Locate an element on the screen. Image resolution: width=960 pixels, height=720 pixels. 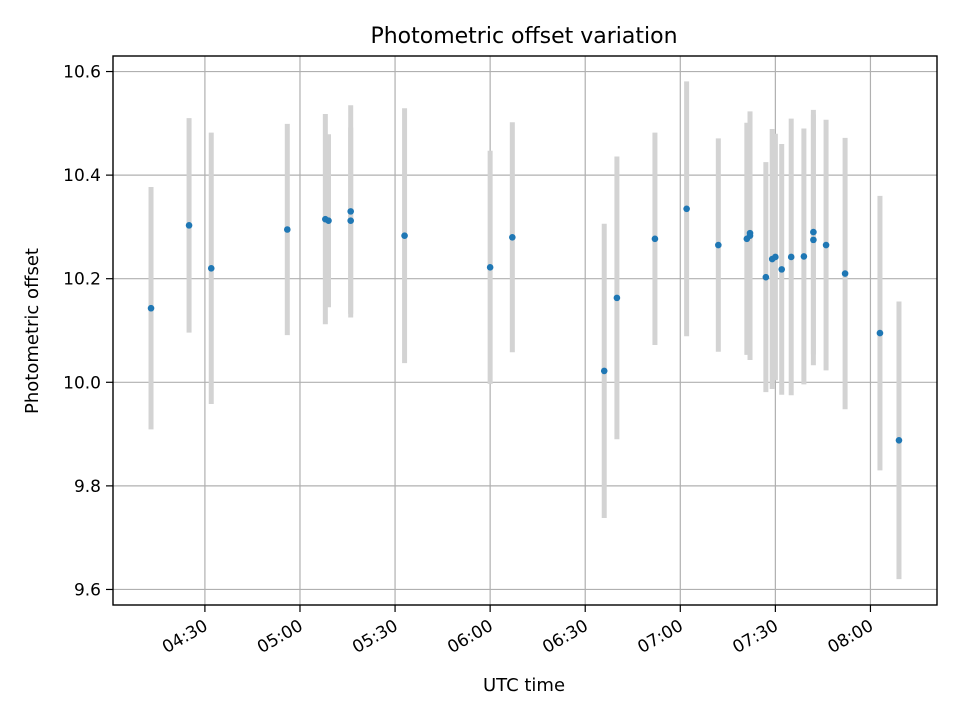
x-tick-label: 05:30 is located at coordinates (375, 637).